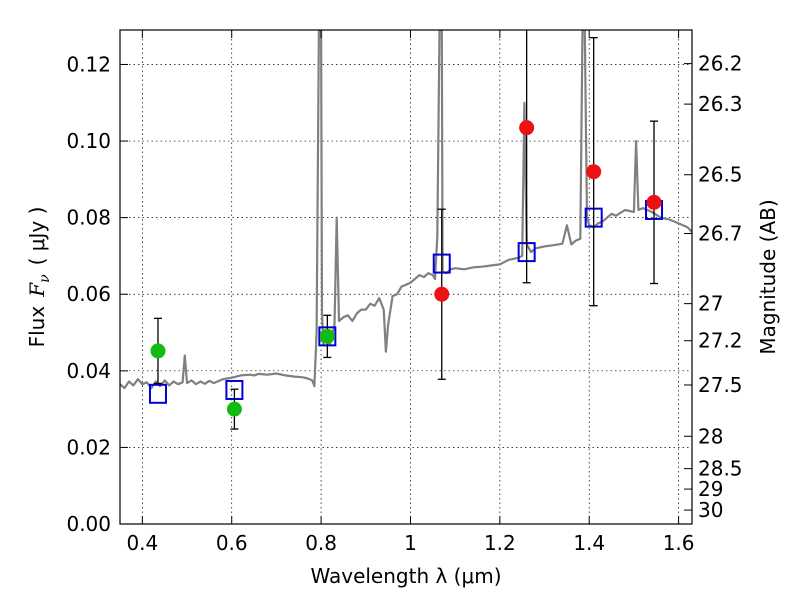 The width and height of the screenshot is (800, 600). Describe the element at coordinates (37, 236) in the screenshot. I see `y-axis-label-unit: ( μJy )` at that location.